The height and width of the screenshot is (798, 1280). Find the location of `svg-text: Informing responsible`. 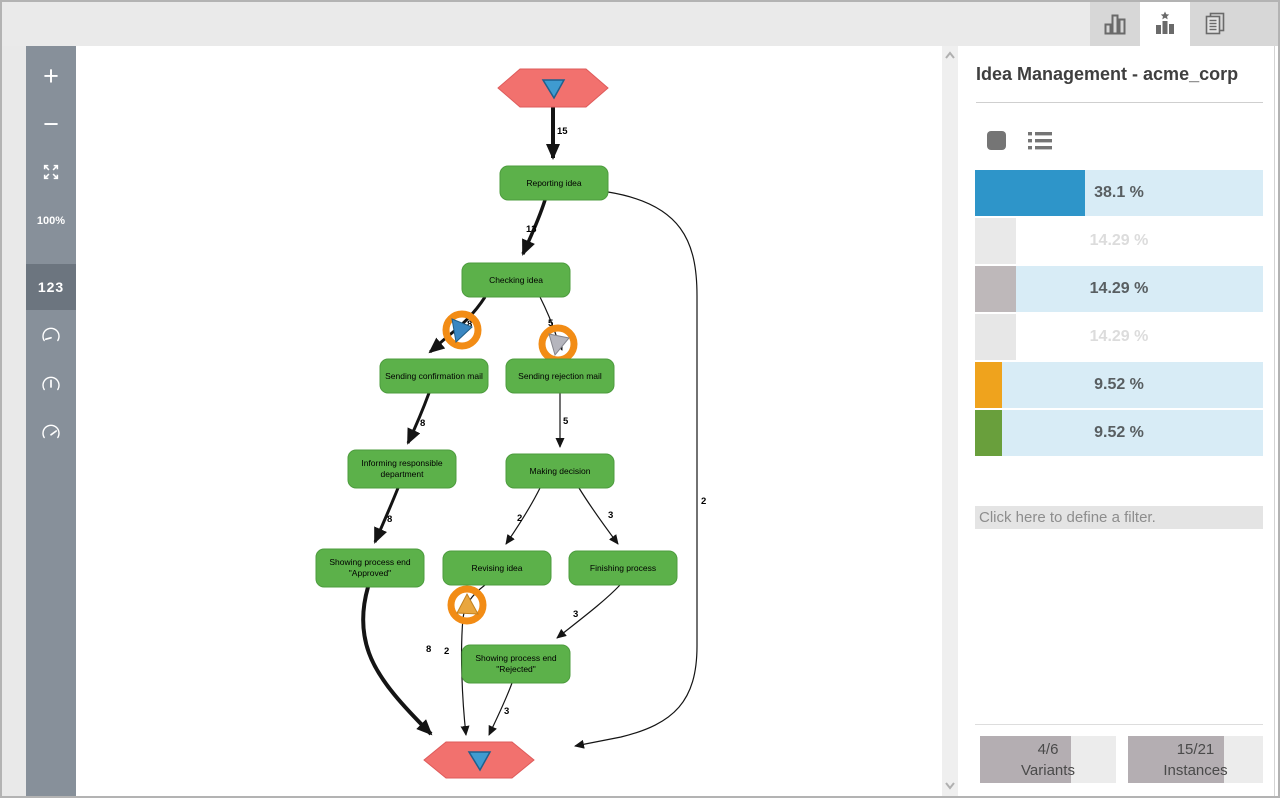

svg-text: Informing responsible is located at coordinates (402, 463).